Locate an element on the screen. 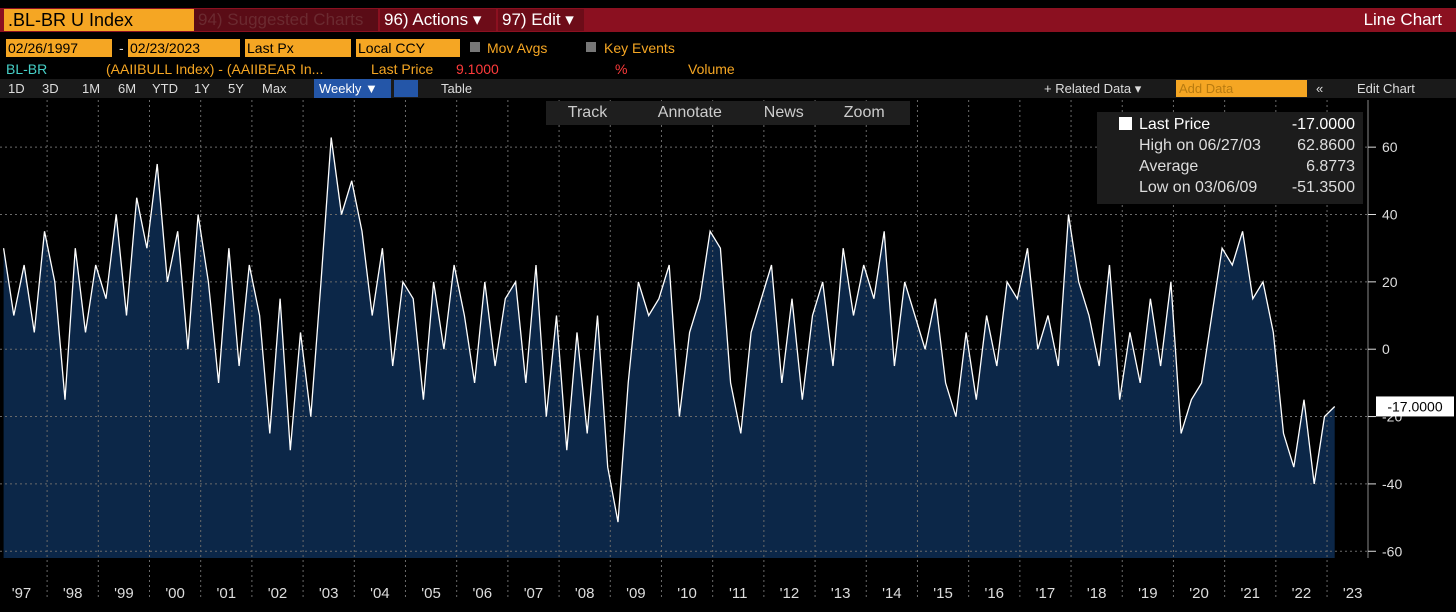  tool-label: News is located at coordinates (783, 112).